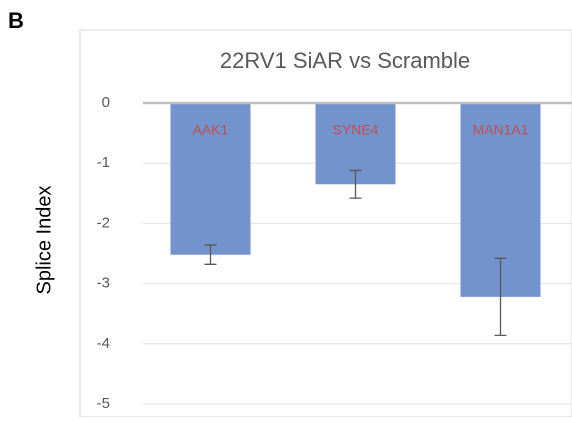 This screenshot has height=422, width=572. Describe the element at coordinates (103, 283) in the screenshot. I see `y-tick-label: -3` at that location.